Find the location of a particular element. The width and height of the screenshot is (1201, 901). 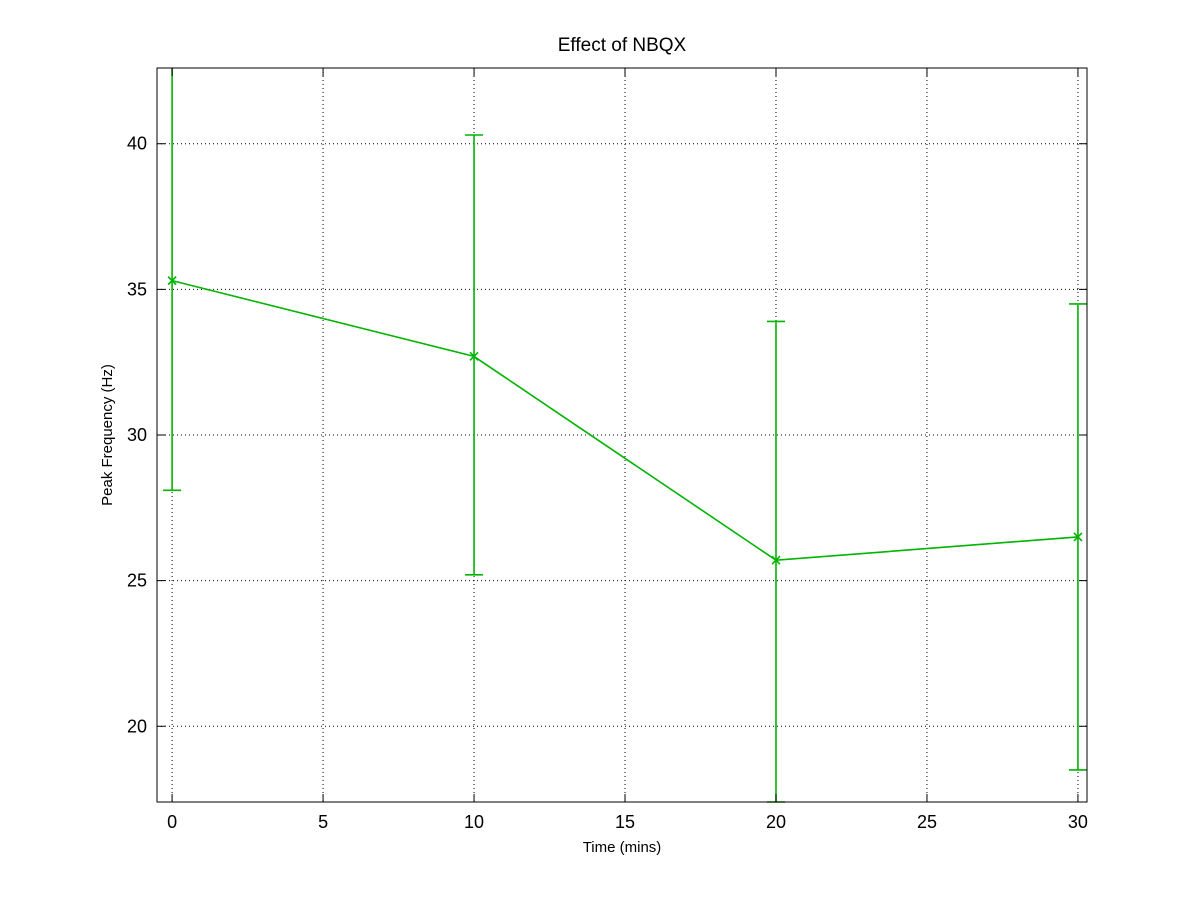

x-tick-label: 10 is located at coordinates (474, 822).